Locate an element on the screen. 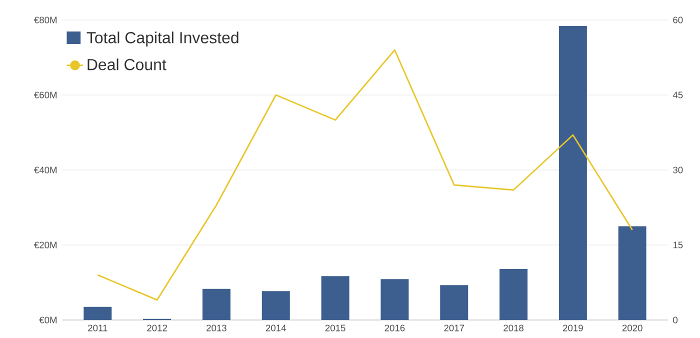 The width and height of the screenshot is (700, 338). x-tick-label: 2019 is located at coordinates (573, 328).